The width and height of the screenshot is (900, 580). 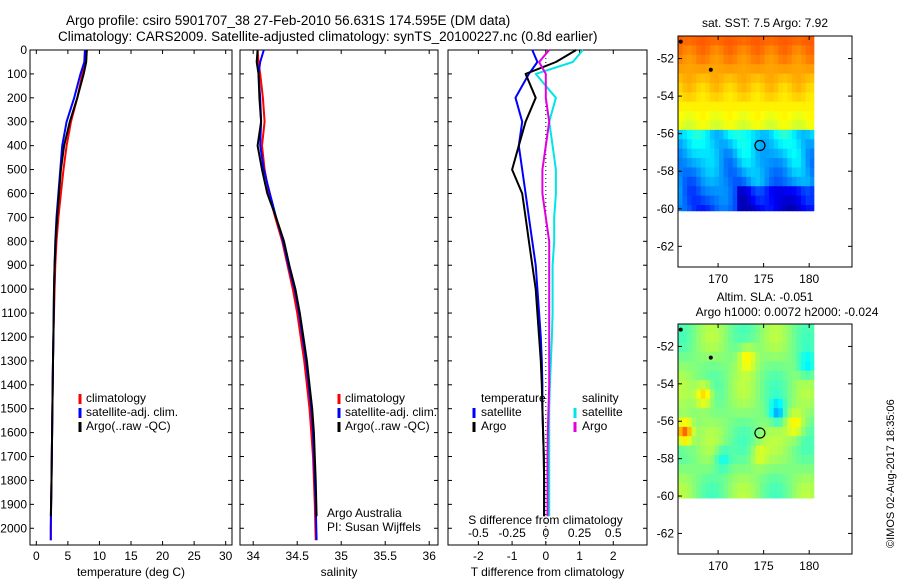 I want to click on panel-1-legend-entry: satellite-adj. clim., so click(x=391, y=412).